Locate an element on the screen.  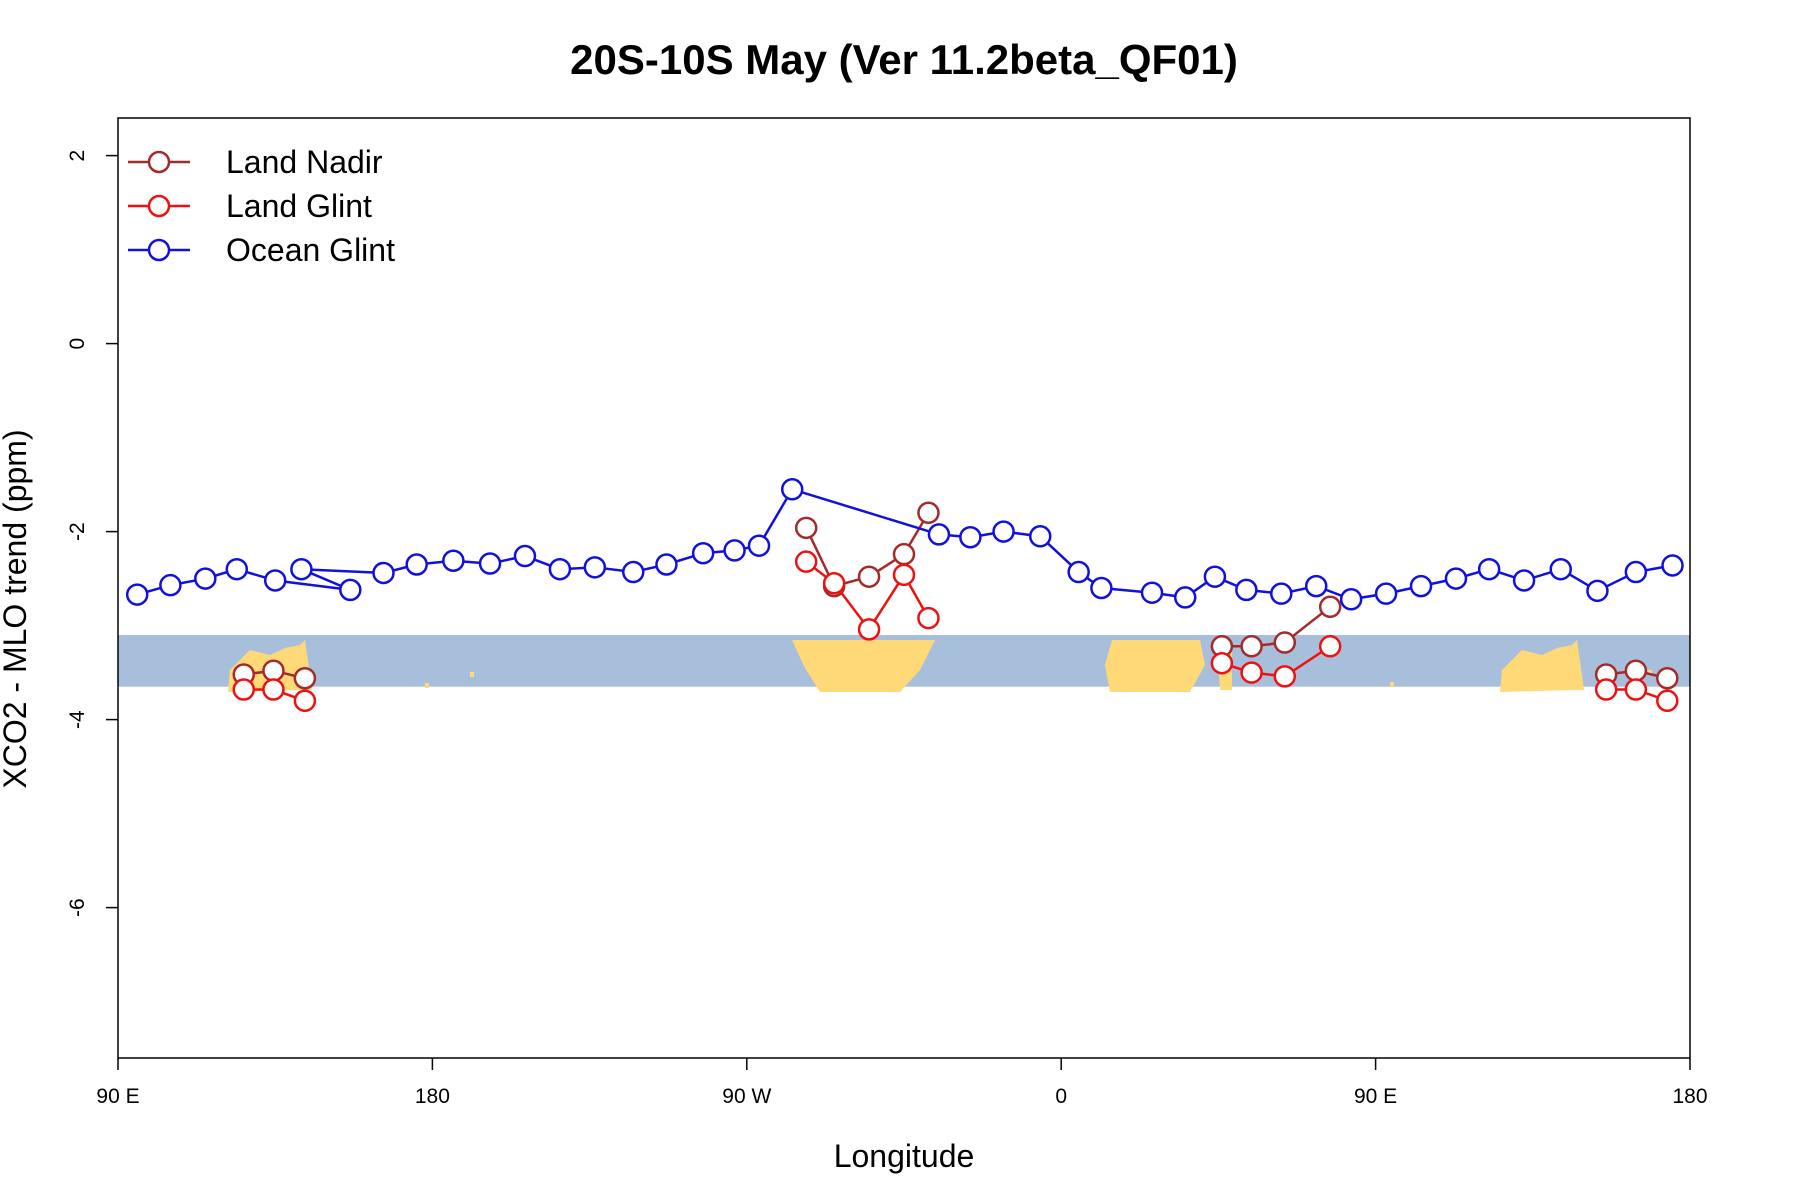
x-tick-label: 0 is located at coordinates (1061, 1096).